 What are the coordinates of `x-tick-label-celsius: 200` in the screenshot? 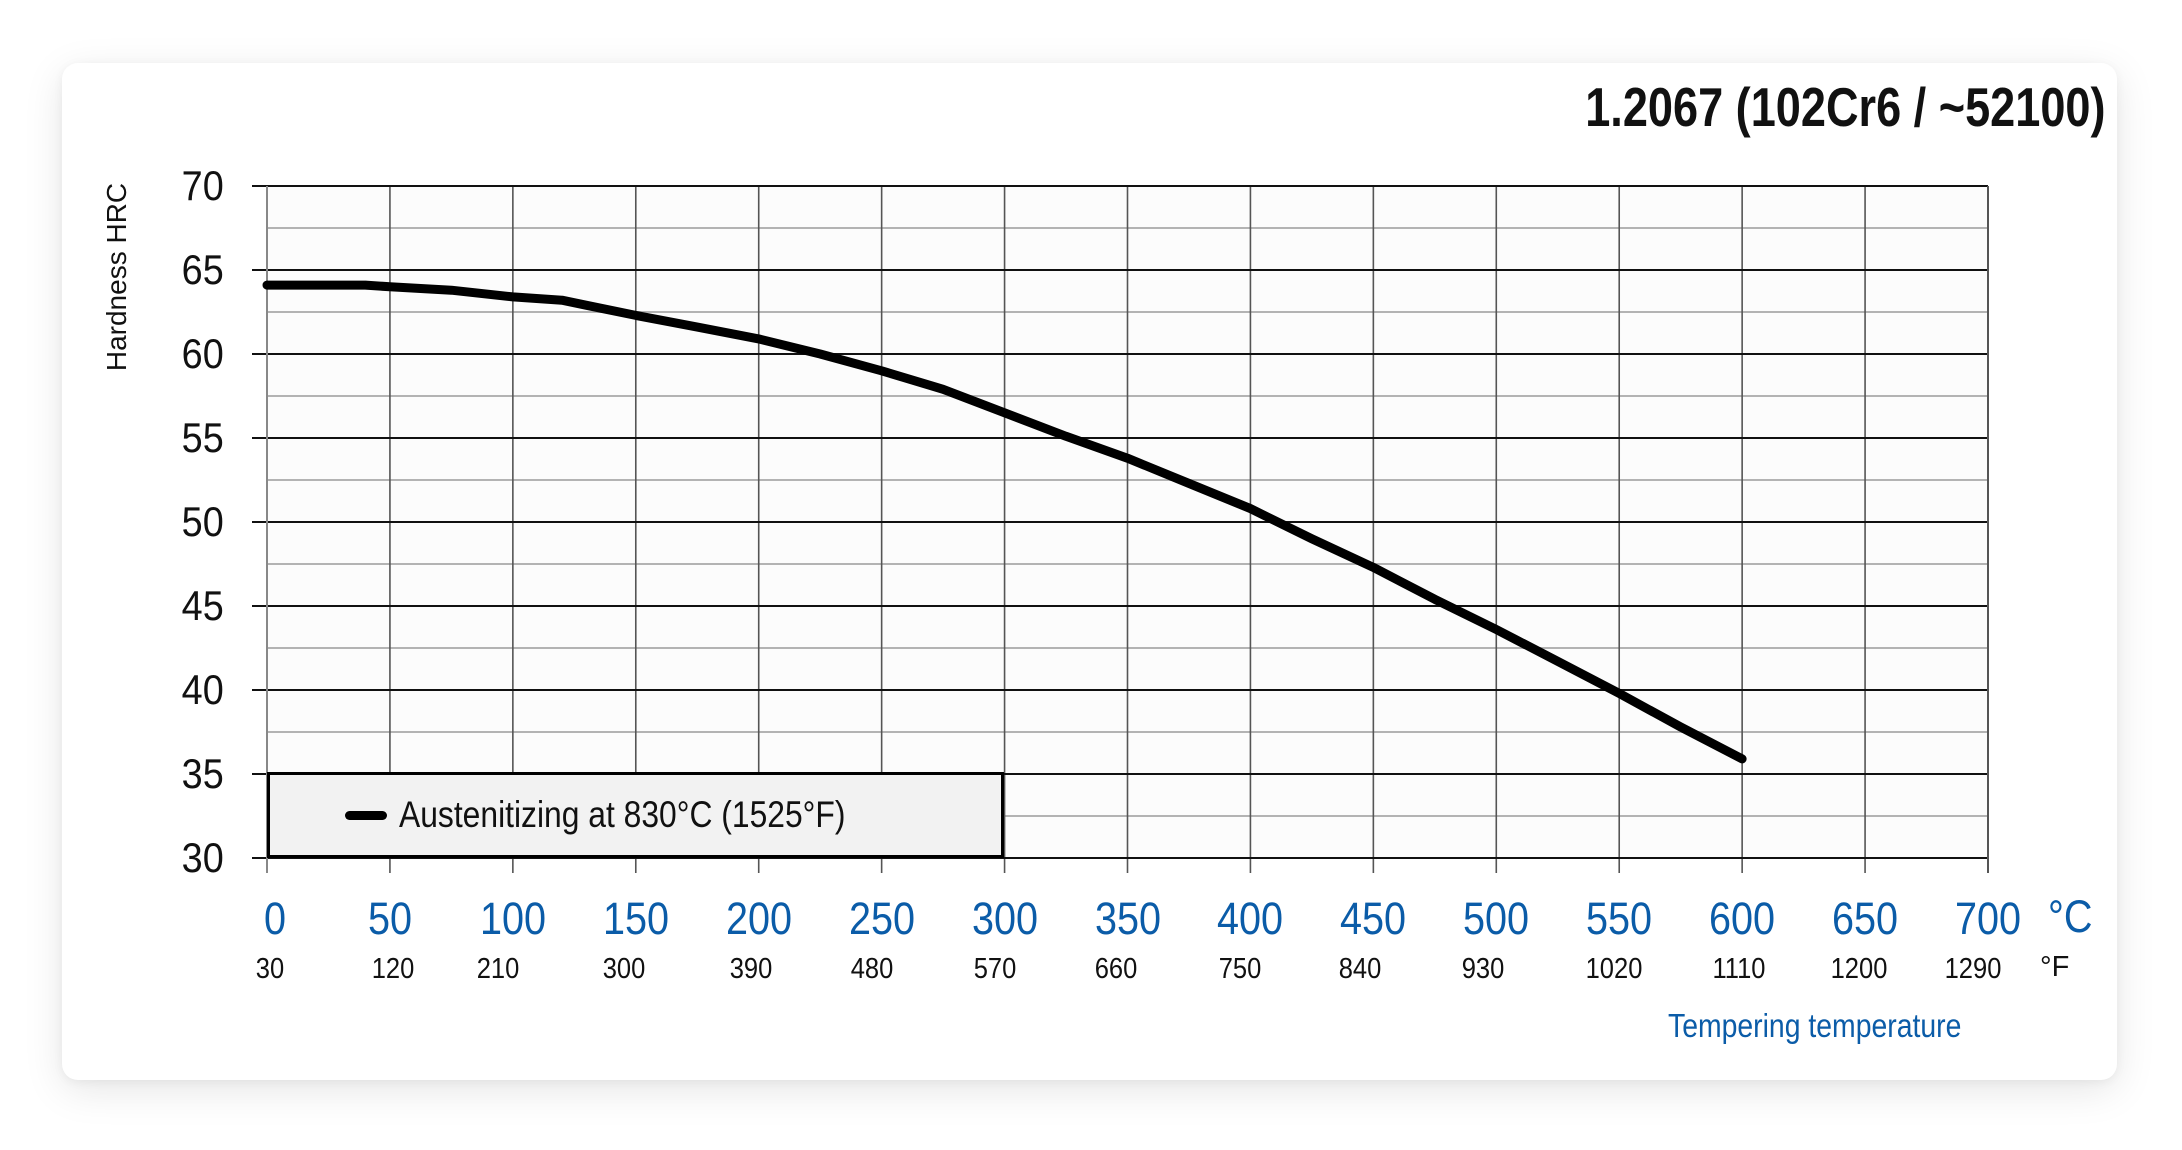 It's located at (758, 918).